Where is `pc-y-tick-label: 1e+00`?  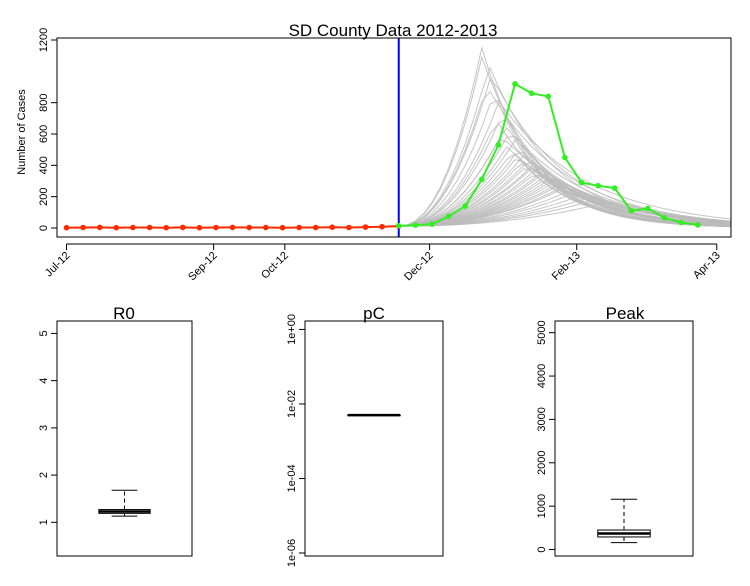
pc-y-tick-label: 1e+00 is located at coordinates (292, 329).